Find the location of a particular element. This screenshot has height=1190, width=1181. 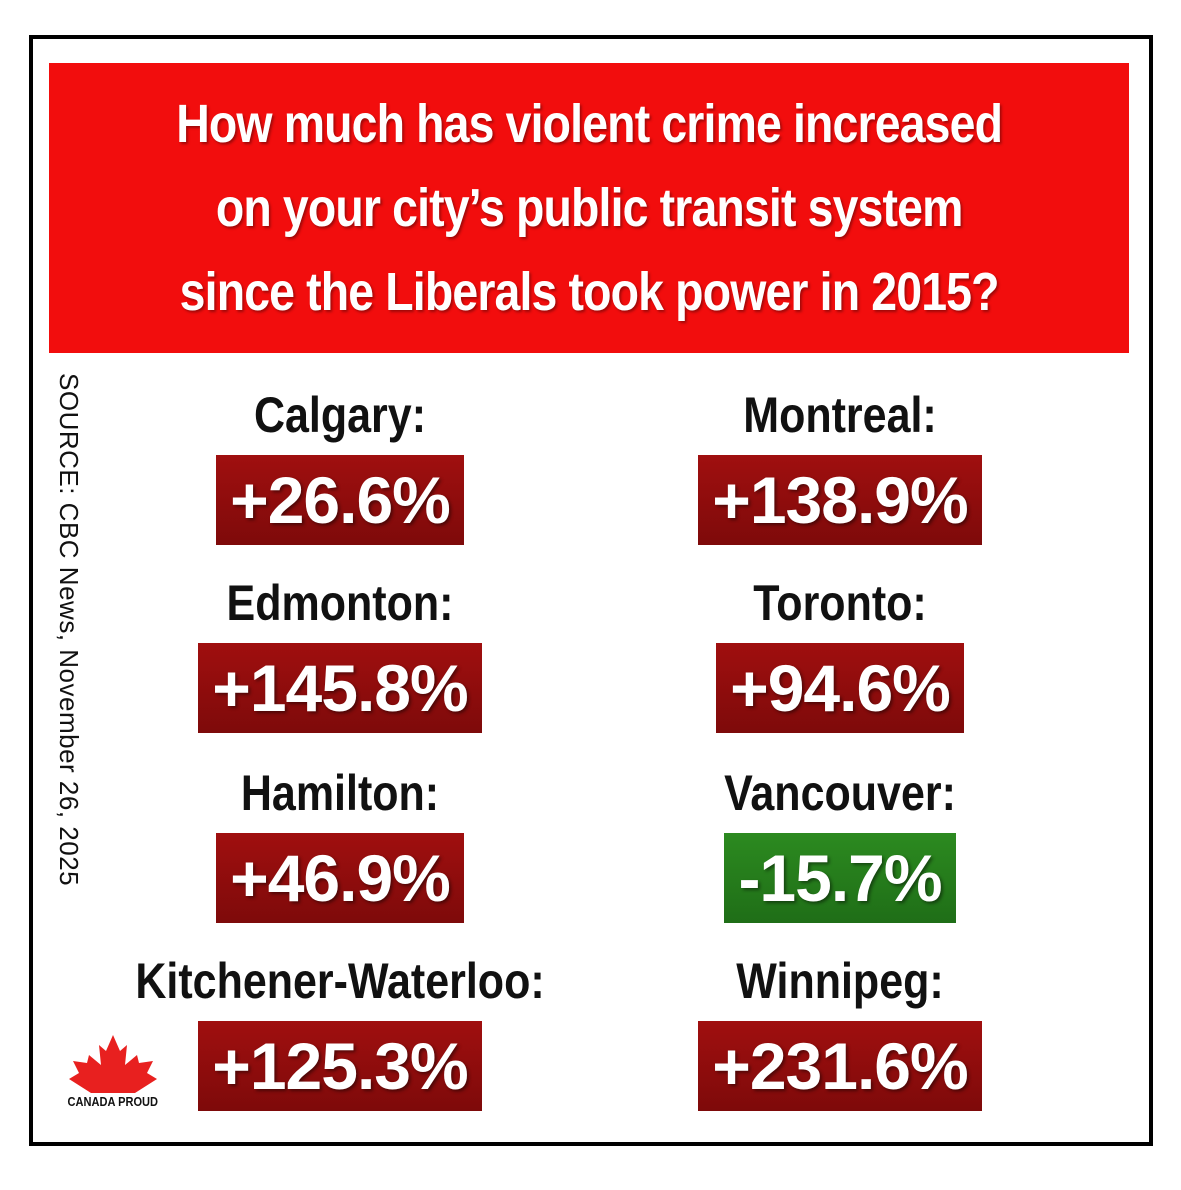

city-value: +26.6% is located at coordinates (340, 500).